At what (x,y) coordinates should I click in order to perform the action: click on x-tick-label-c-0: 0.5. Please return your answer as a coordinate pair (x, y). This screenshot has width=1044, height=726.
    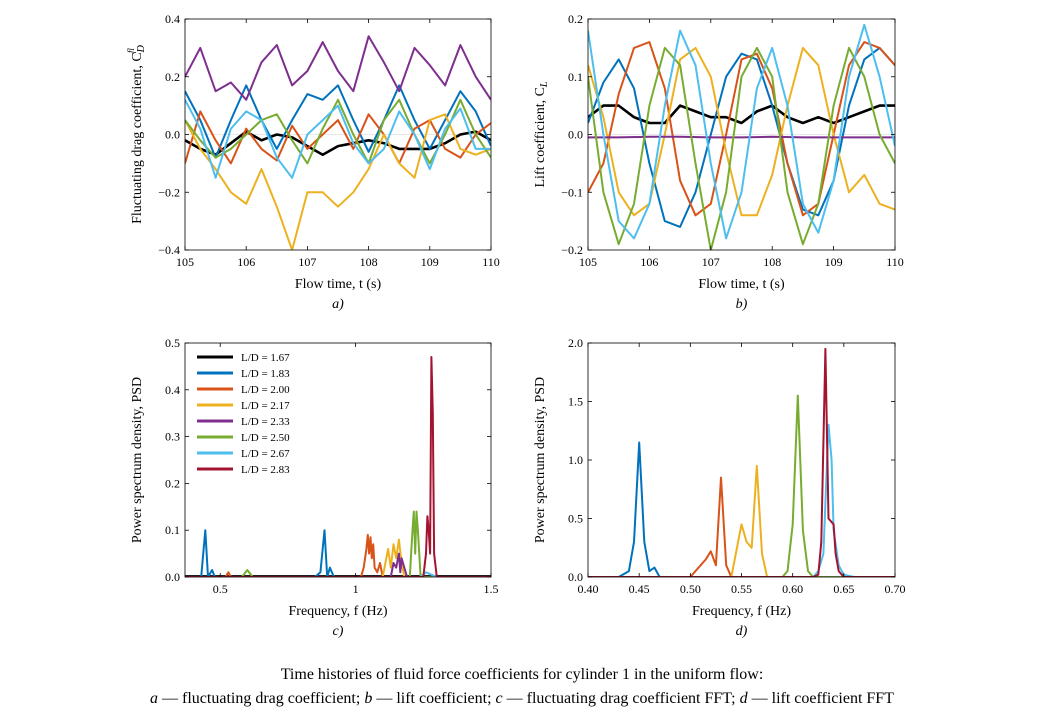
    Looking at the image, I should click on (220, 589).